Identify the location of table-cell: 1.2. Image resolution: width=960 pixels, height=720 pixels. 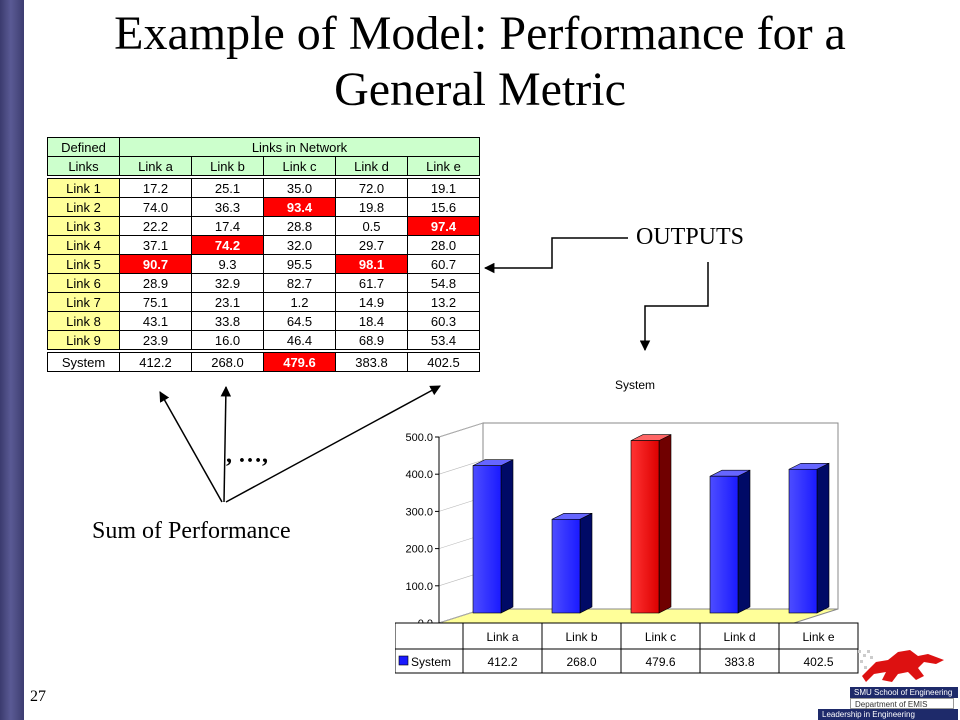
(299, 302).